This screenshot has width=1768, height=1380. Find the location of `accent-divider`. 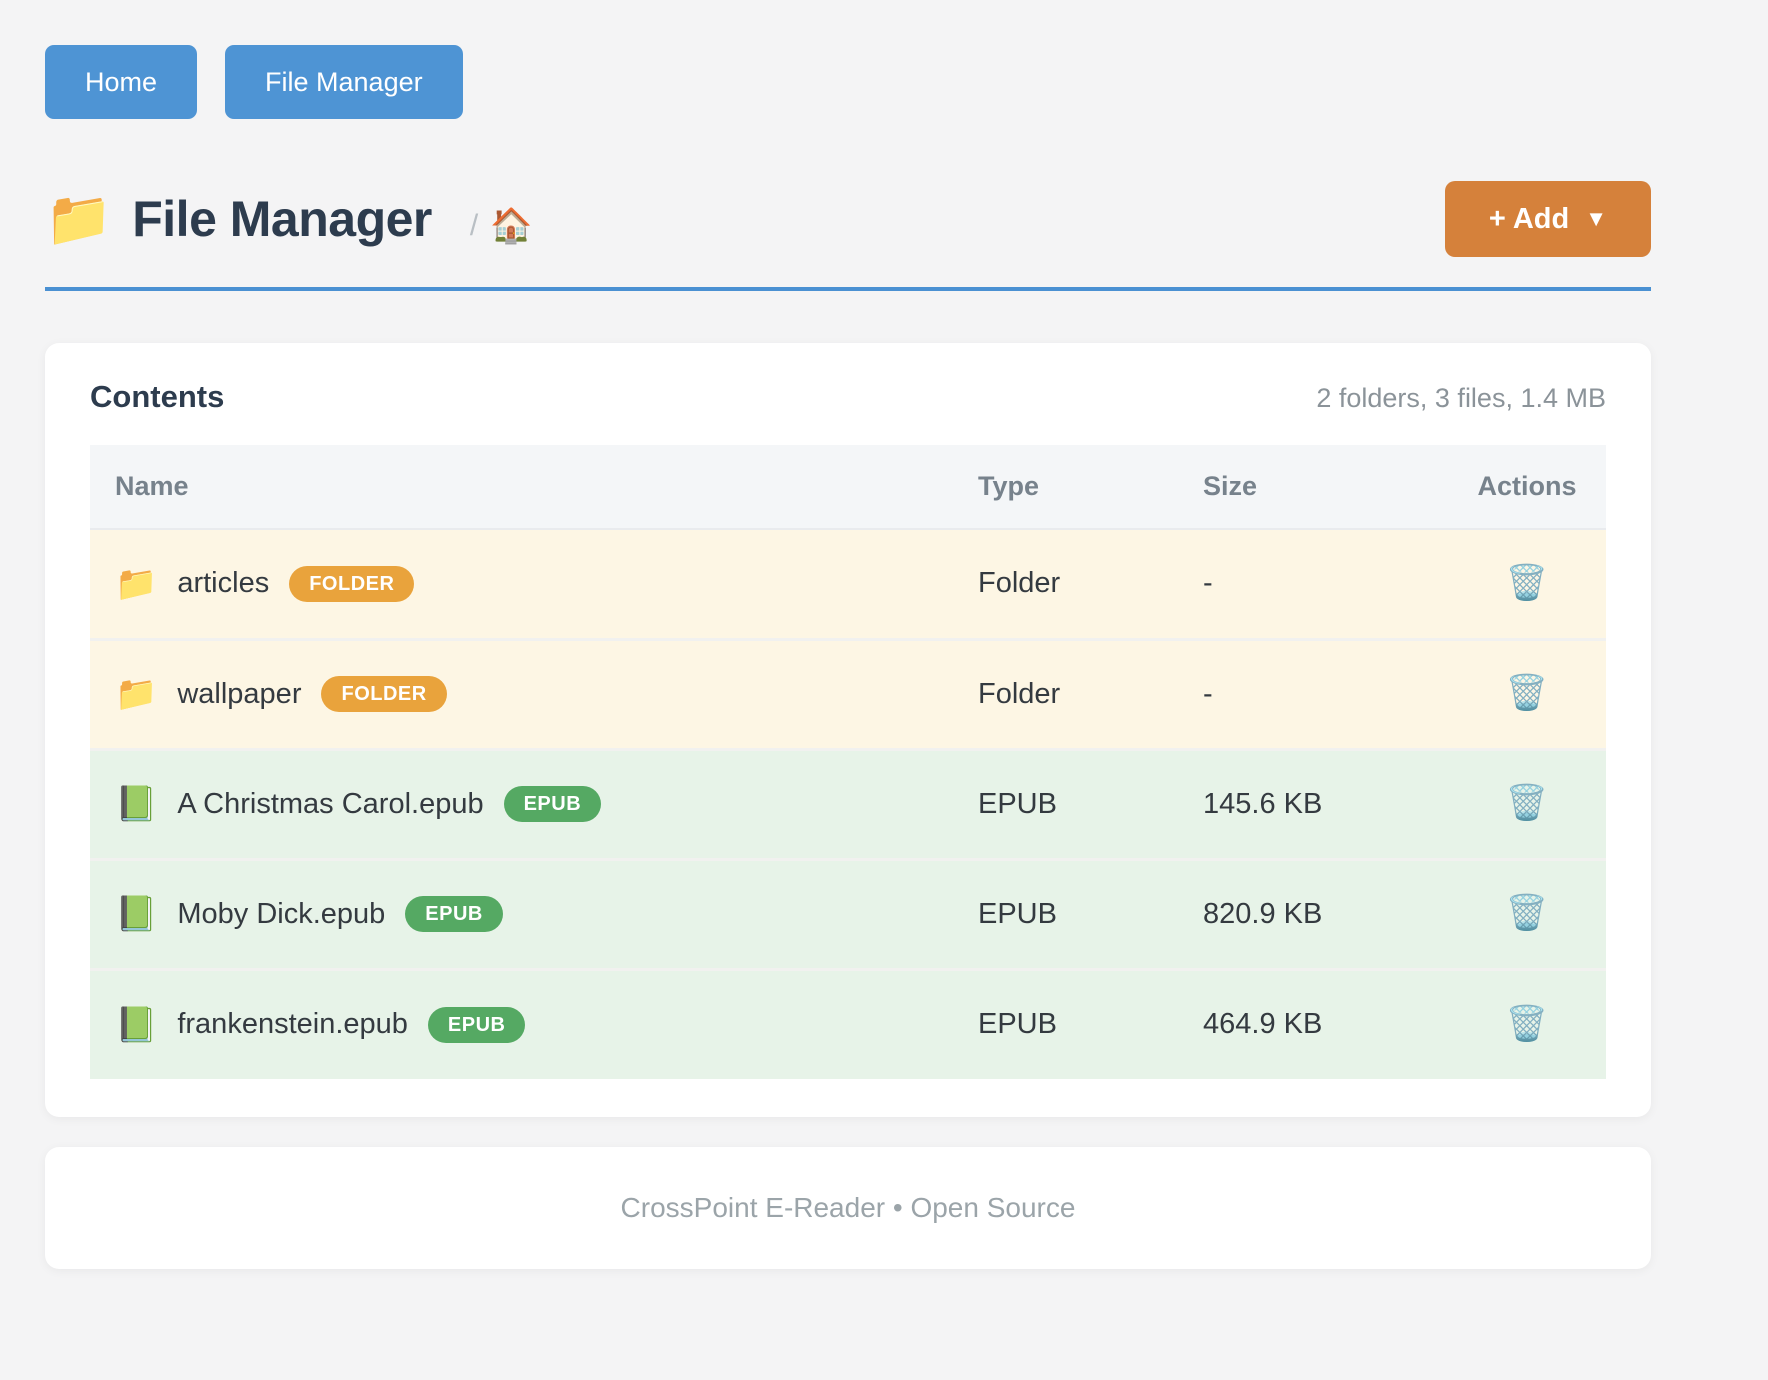

accent-divider is located at coordinates (848, 289).